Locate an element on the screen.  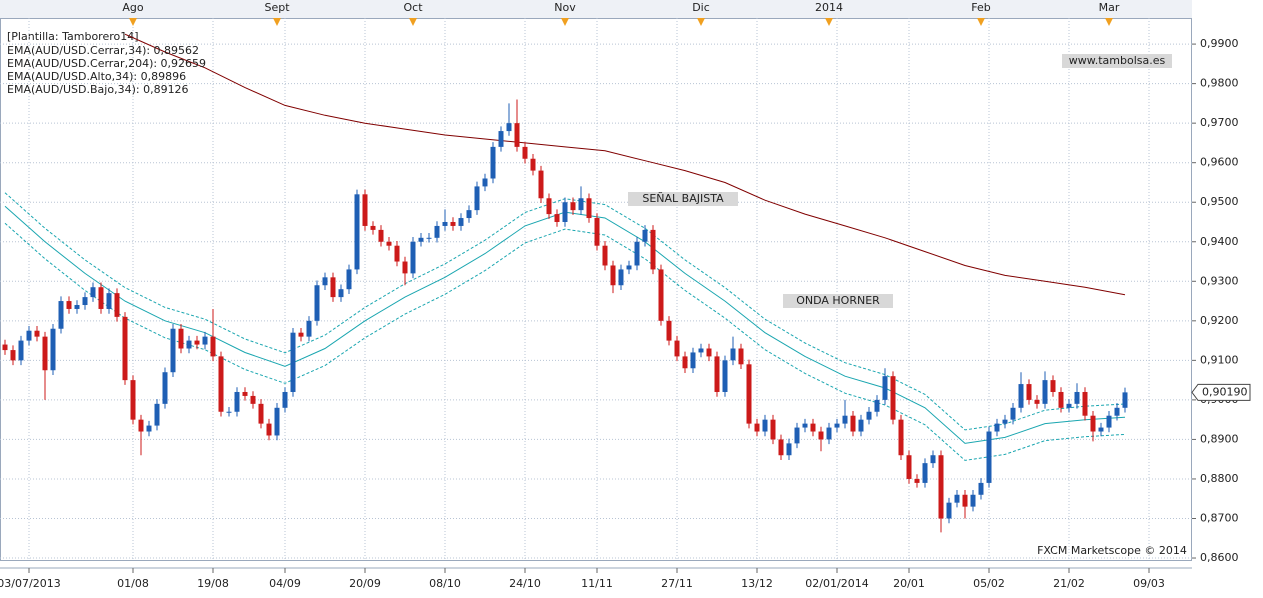
x-tick-label: 20/09 is located at coordinates (365, 583).